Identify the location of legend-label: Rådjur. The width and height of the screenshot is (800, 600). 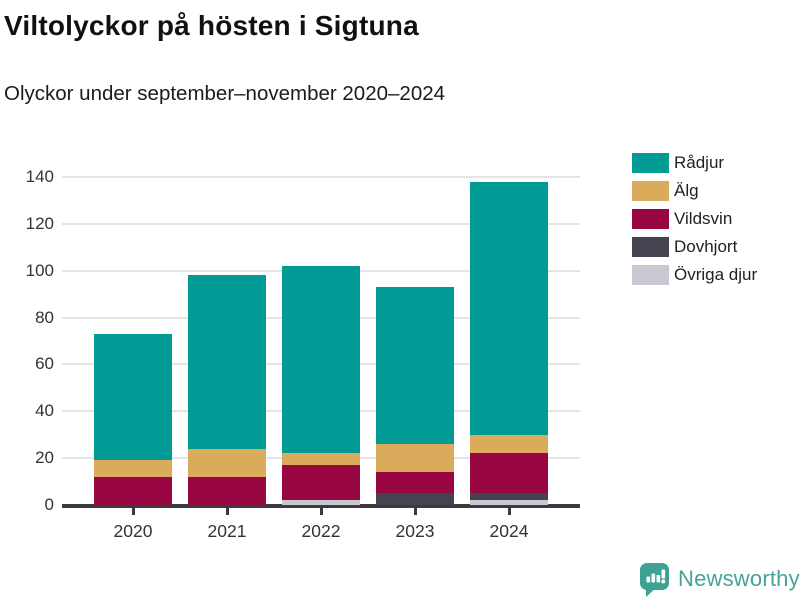
(699, 162).